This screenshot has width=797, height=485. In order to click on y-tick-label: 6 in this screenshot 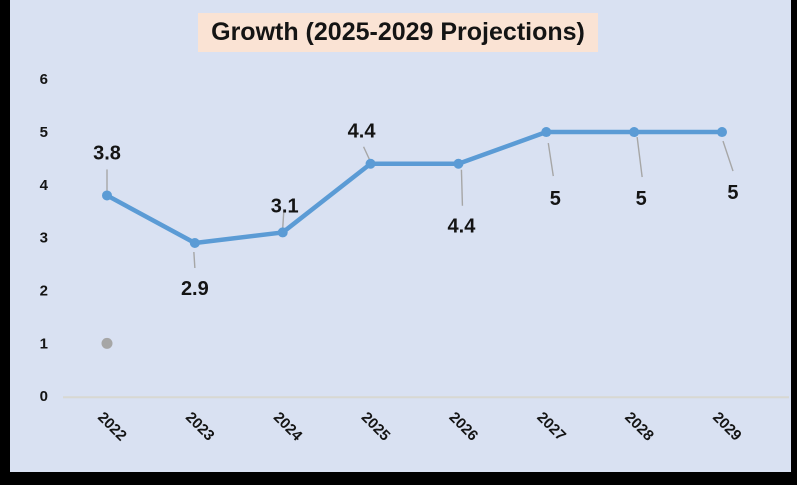, I will do `click(44, 79)`.